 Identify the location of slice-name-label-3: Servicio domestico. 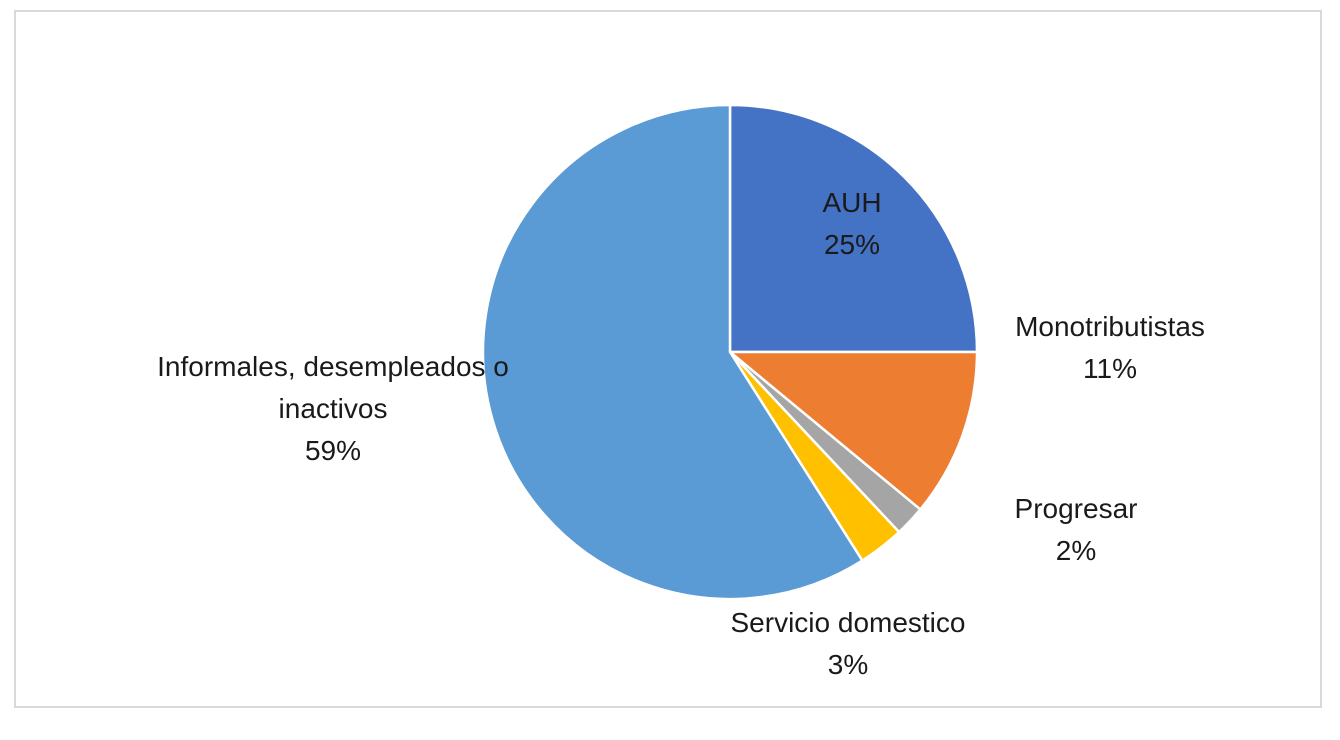
(848, 622).